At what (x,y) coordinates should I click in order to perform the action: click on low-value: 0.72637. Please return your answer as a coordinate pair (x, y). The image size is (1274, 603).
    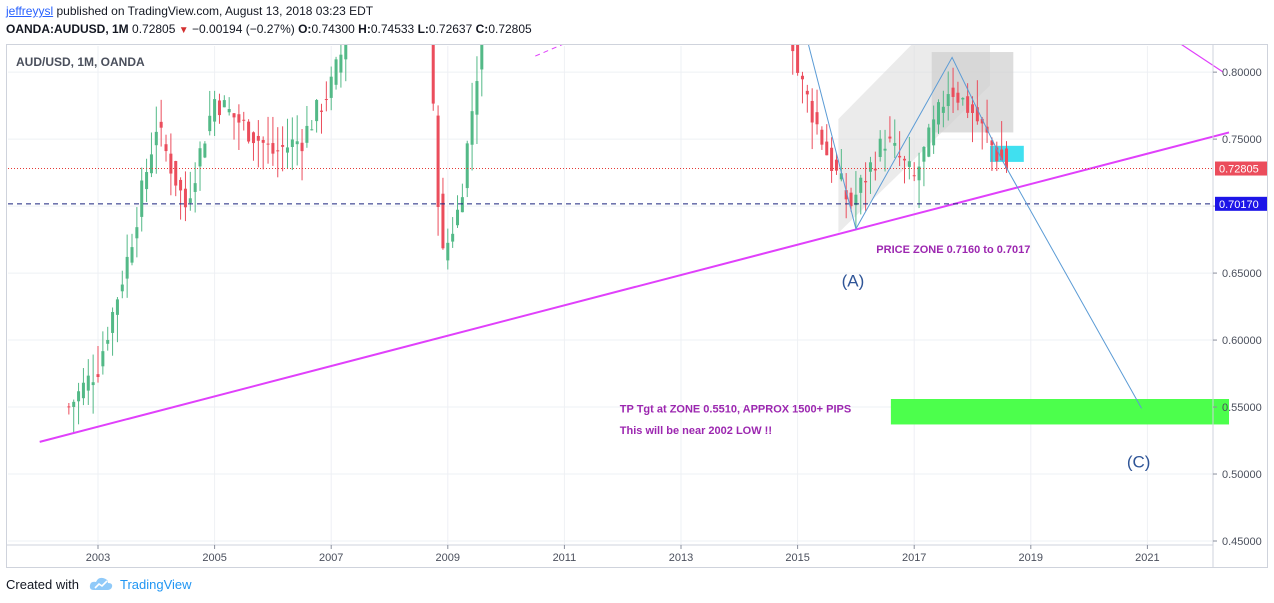
    Looking at the image, I should click on (450, 29).